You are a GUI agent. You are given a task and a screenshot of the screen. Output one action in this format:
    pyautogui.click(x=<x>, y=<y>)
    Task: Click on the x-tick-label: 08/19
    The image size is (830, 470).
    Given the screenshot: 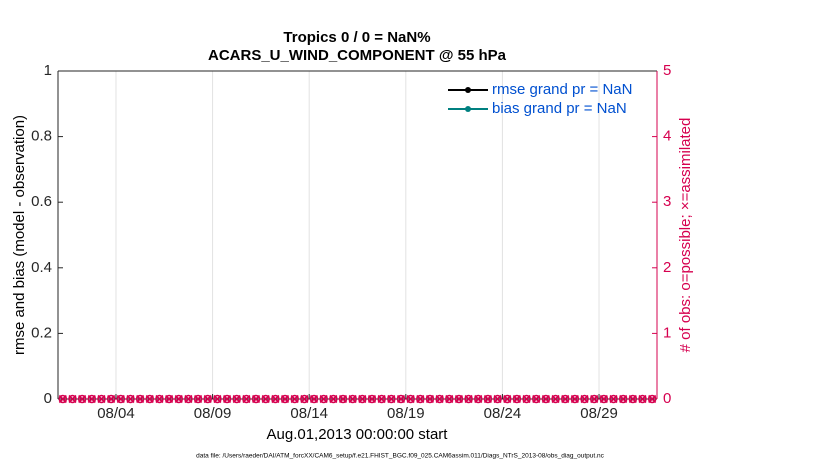 What is the action you would take?
    pyautogui.click(x=406, y=413)
    